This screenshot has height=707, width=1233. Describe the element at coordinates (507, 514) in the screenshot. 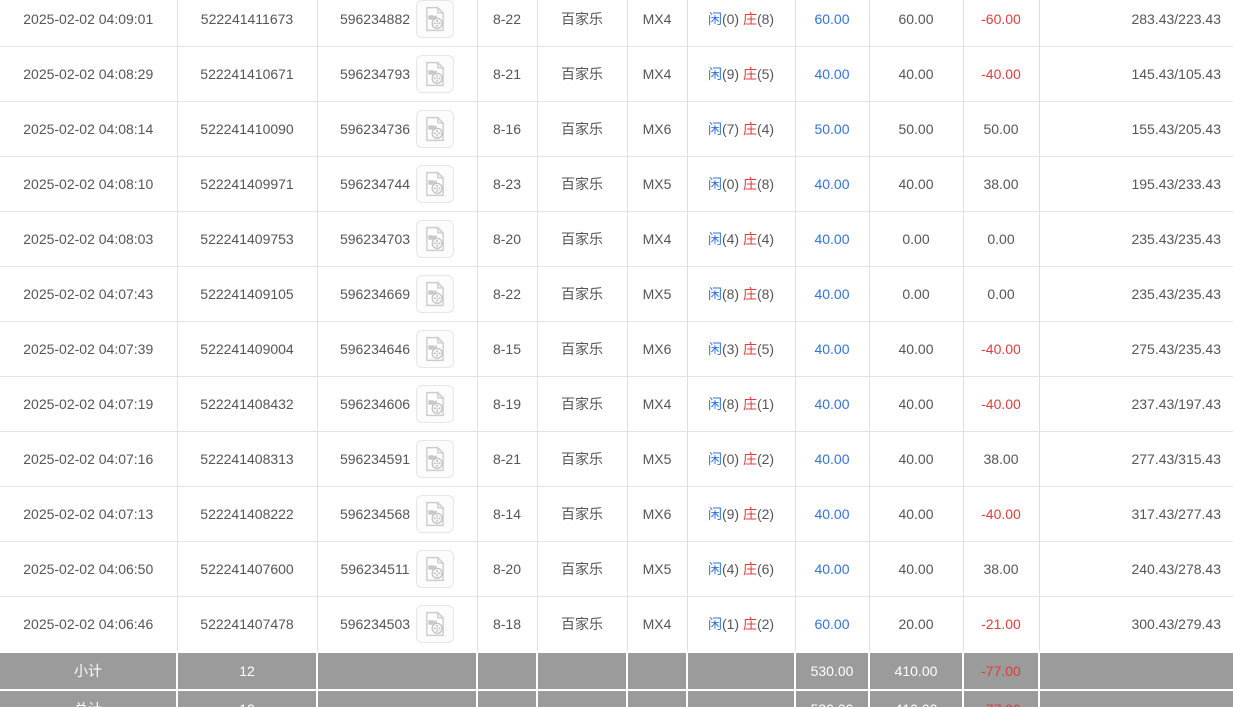

I see `cell-round: 8-14` at that location.